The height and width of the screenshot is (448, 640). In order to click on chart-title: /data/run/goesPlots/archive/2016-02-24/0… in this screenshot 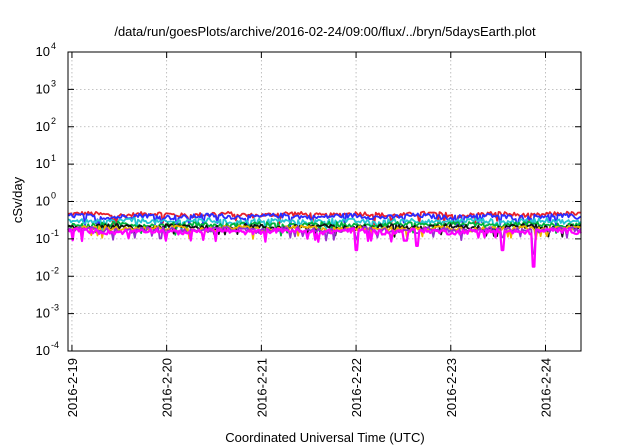, I will do `click(325, 31)`.